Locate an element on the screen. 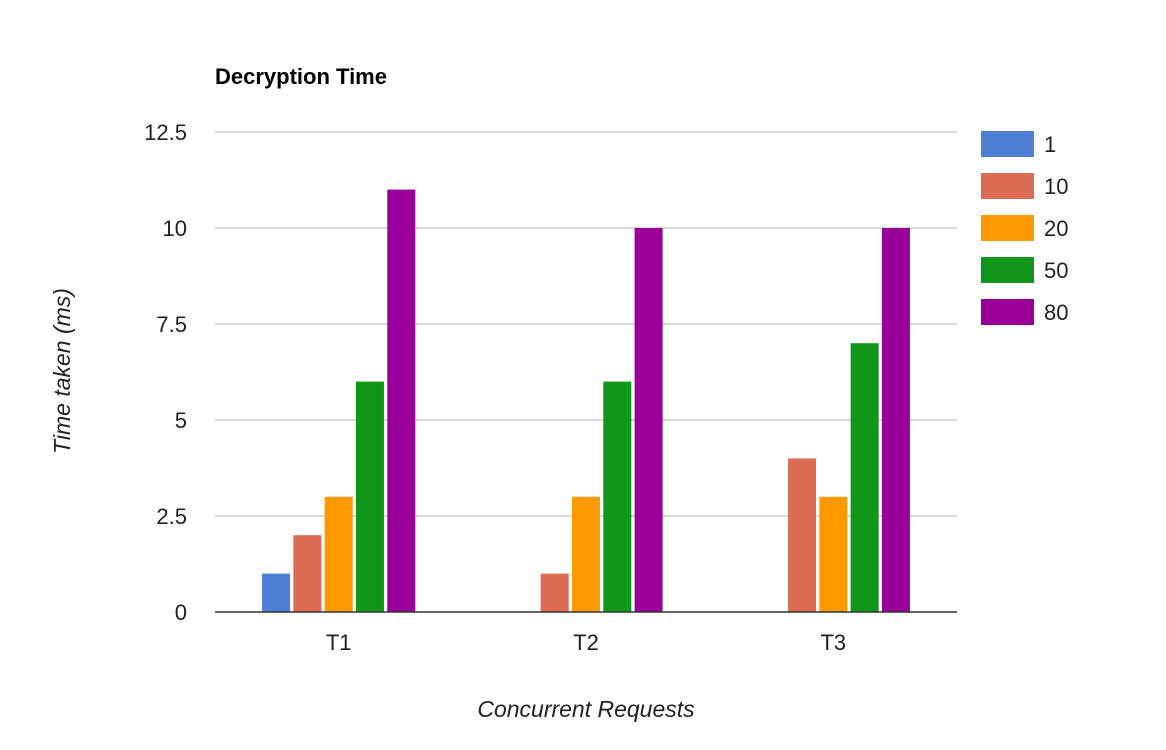  x-tick-label: T1 is located at coordinates (339, 642).